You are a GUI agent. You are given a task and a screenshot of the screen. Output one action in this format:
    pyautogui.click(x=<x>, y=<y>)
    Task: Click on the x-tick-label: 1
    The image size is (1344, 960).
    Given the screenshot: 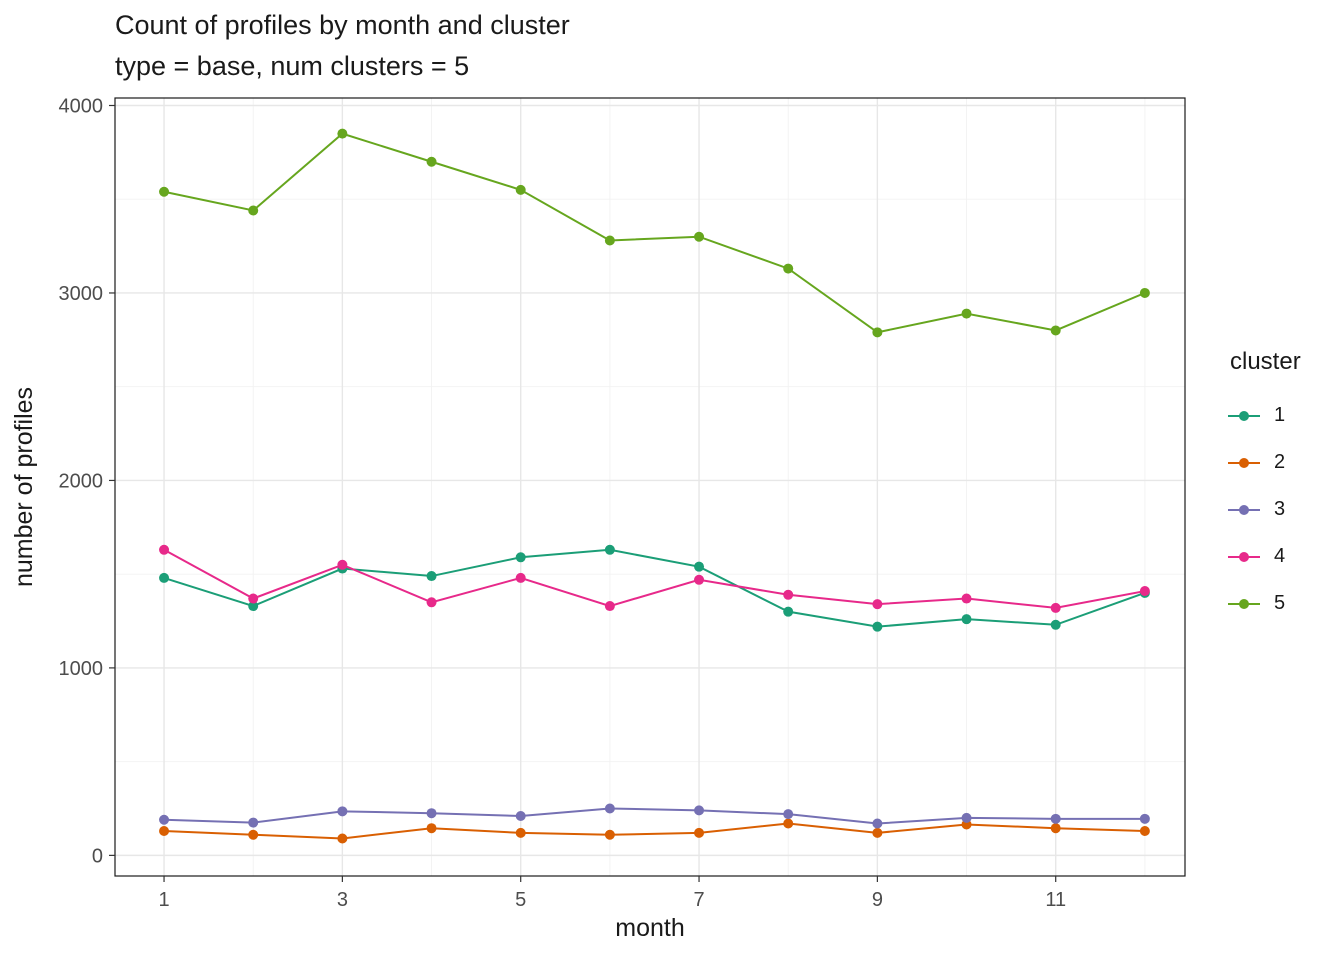 What is the action you would take?
    pyautogui.click(x=163, y=900)
    